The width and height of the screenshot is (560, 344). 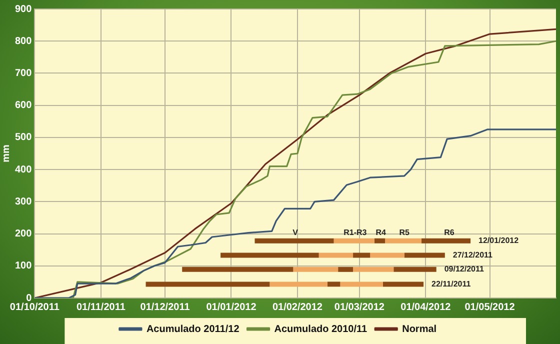 What do you see at coordinates (297, 307) in the screenshot?
I see `x-tick-label: 01/02/2012` at bounding box center [297, 307].